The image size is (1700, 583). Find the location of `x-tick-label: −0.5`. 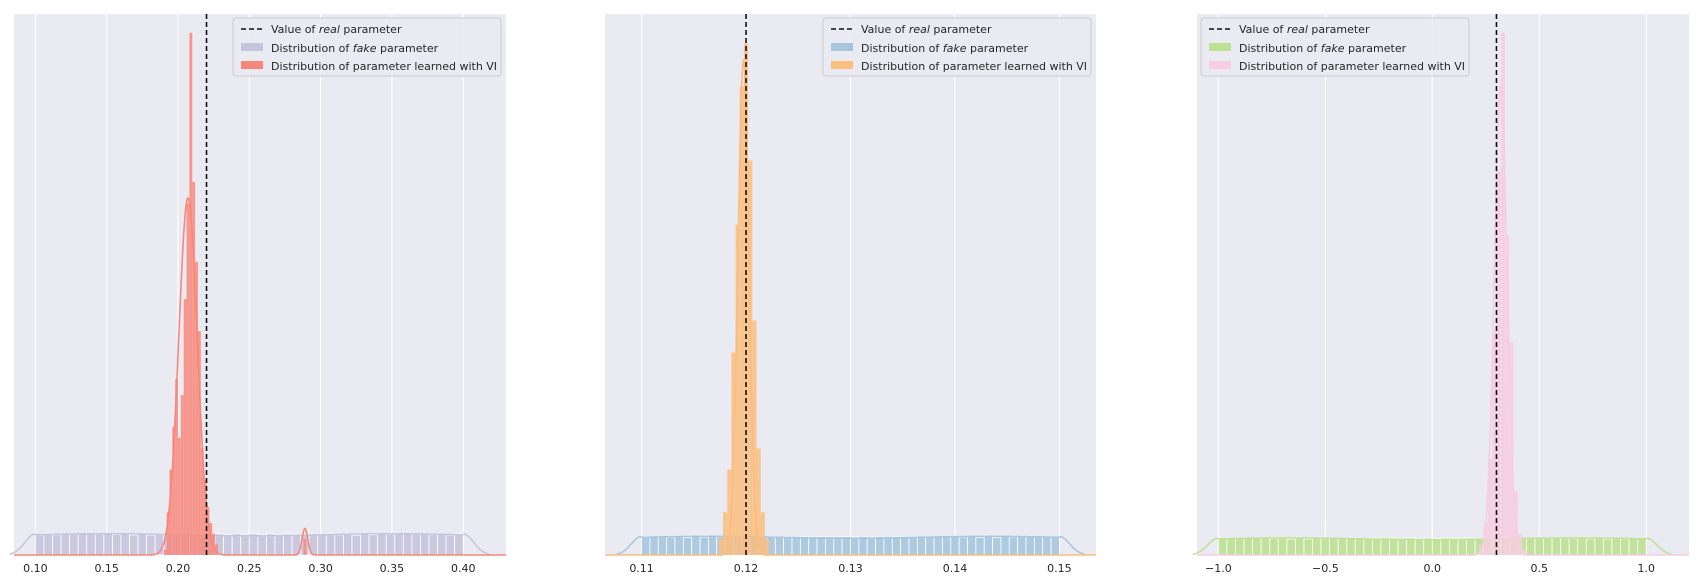

x-tick-label: −0.5 is located at coordinates (1325, 568).